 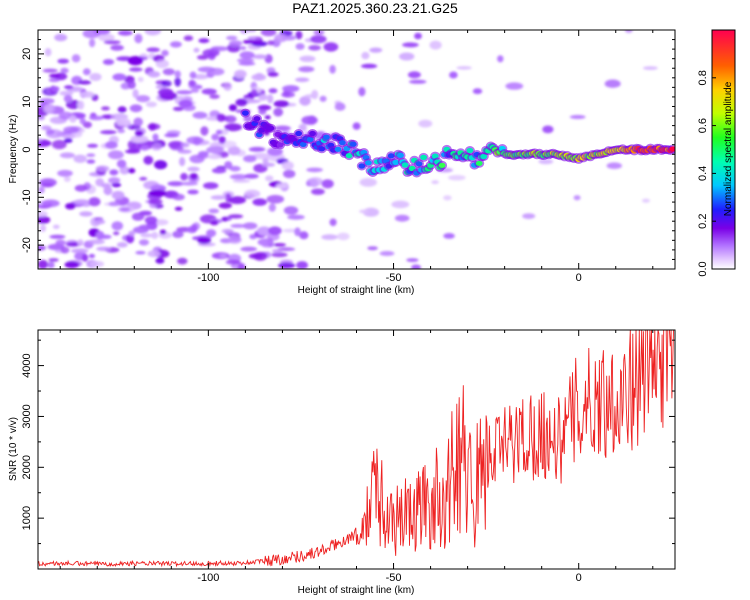 I want to click on colorbar-tick-label: 0.6, so click(x=703, y=125).